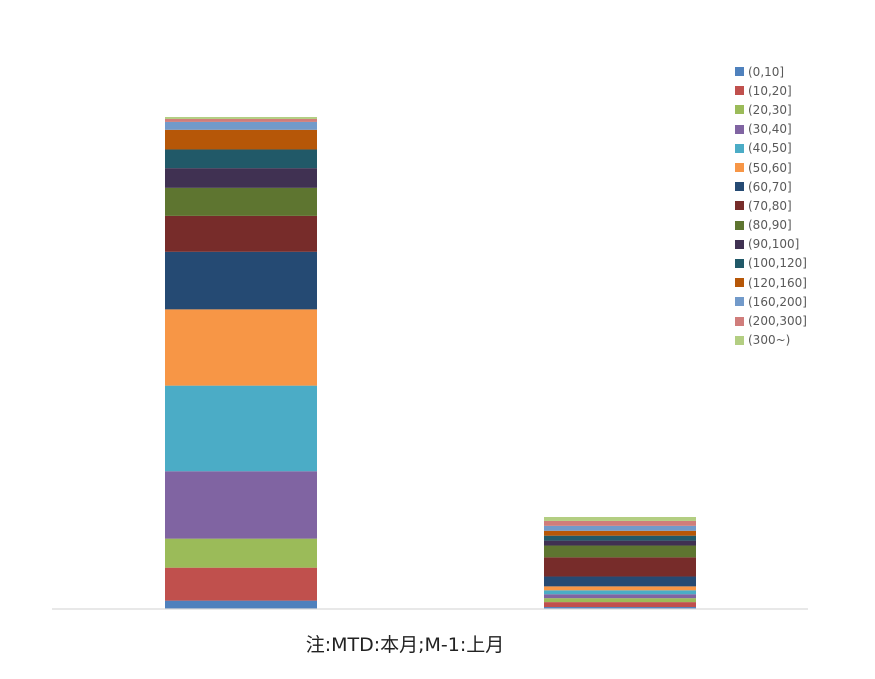 The height and width of the screenshot is (679, 875). I want to click on legend-label: (40,50], so click(770, 148).